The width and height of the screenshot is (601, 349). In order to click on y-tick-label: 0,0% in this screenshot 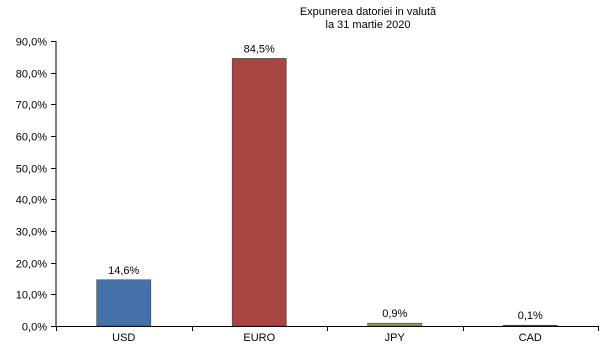, I will do `click(34, 328)`.